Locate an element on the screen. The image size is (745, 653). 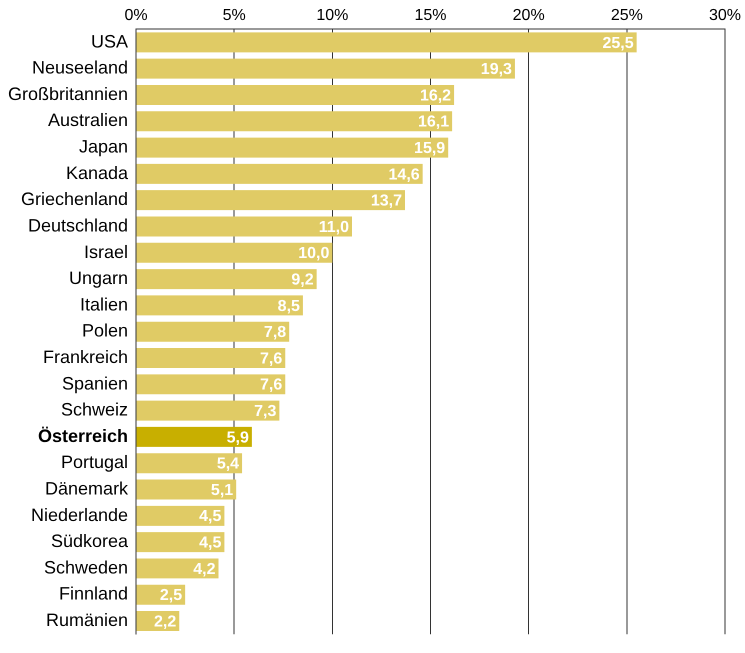
data-label: 25,5 is located at coordinates (618, 43).